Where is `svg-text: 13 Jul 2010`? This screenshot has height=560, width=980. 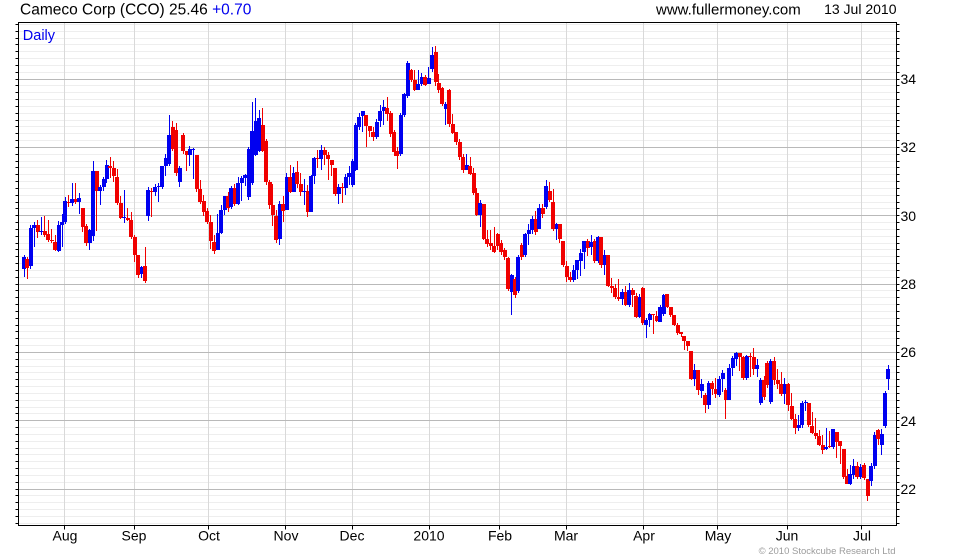
svg-text: 13 Jul 2010 is located at coordinates (860, 9).